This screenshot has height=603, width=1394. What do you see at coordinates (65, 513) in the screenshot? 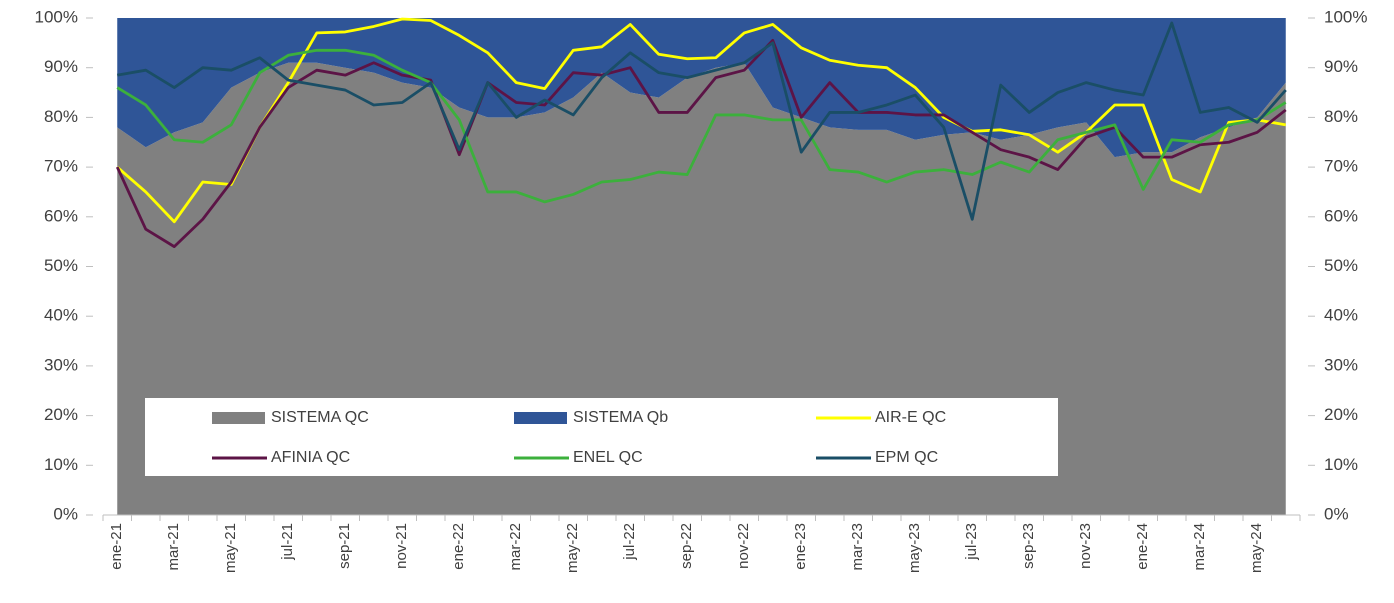
I see `y-tick-label: 0%` at bounding box center [65, 513].